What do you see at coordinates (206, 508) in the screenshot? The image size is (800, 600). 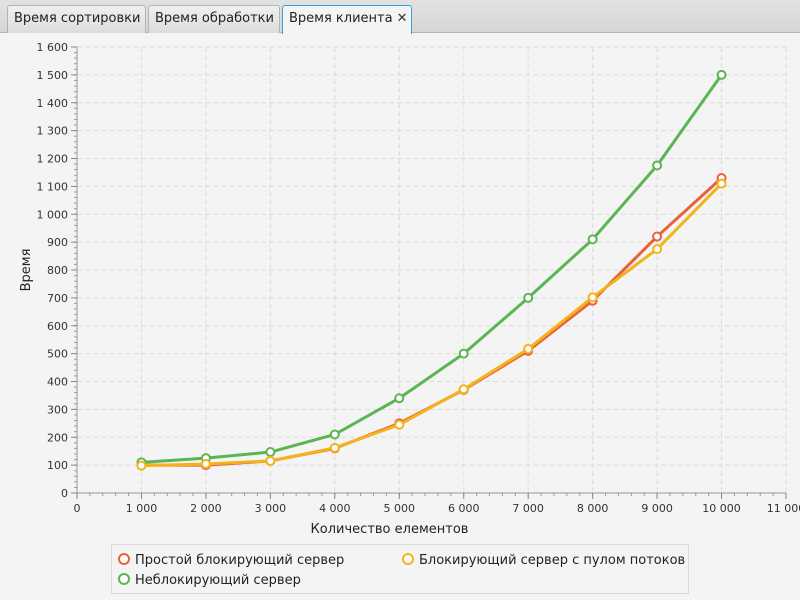 I see `x-tick-label: 2 000` at bounding box center [206, 508].